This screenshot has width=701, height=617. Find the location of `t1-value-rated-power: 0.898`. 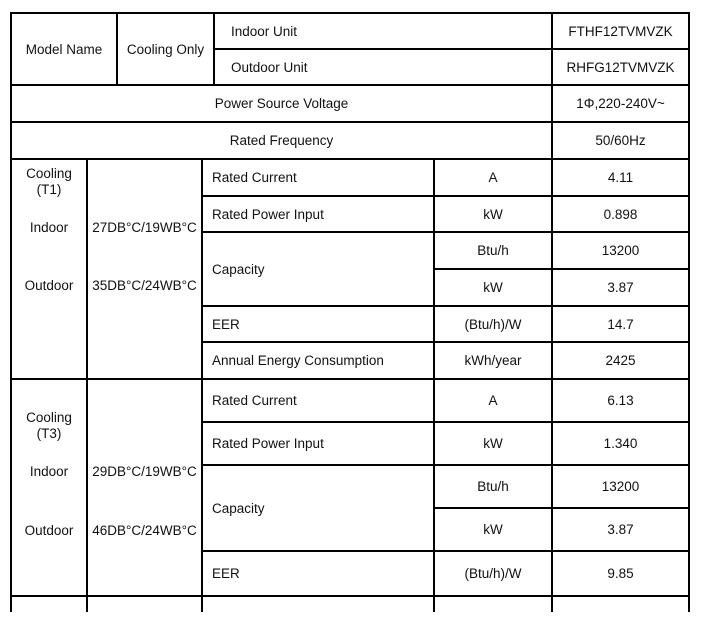

t1-value-rated-power: 0.898 is located at coordinates (620, 214).